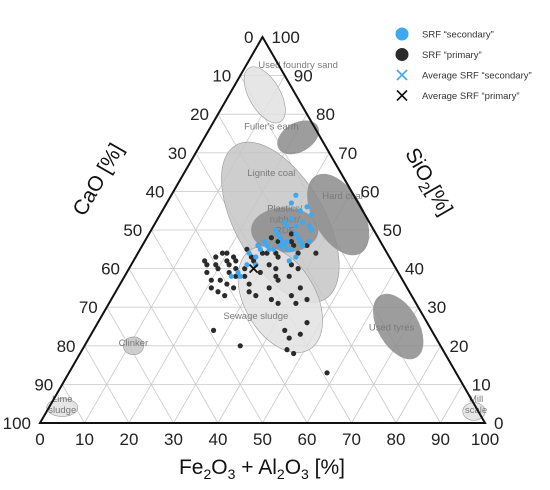  I want to click on data-points, so click(266, 284).